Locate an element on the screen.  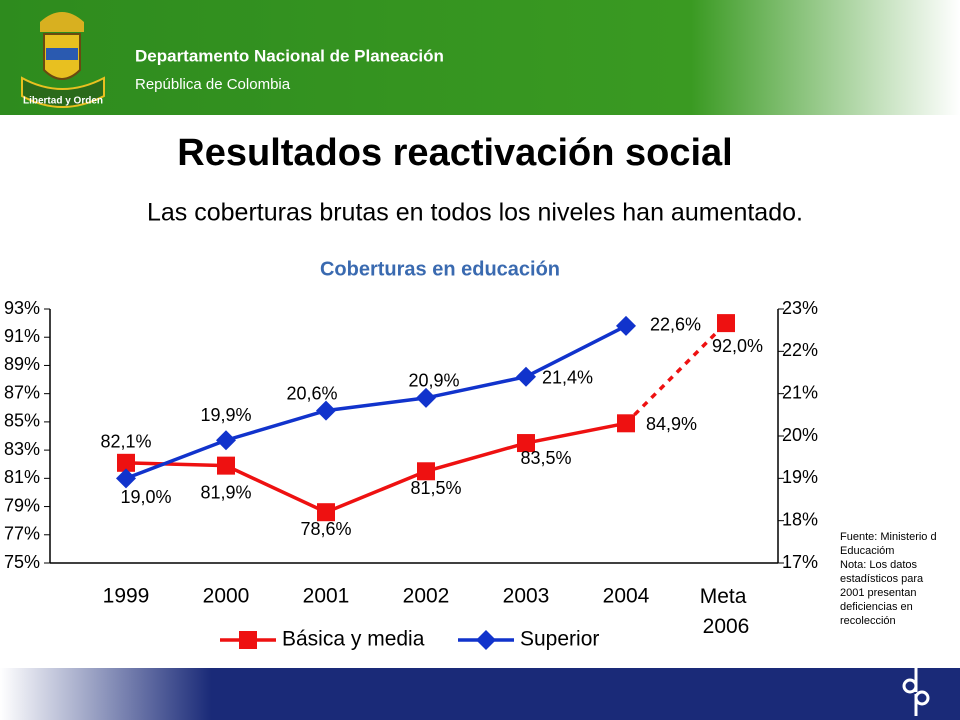
value-label: 84,9% is located at coordinates (671, 424).